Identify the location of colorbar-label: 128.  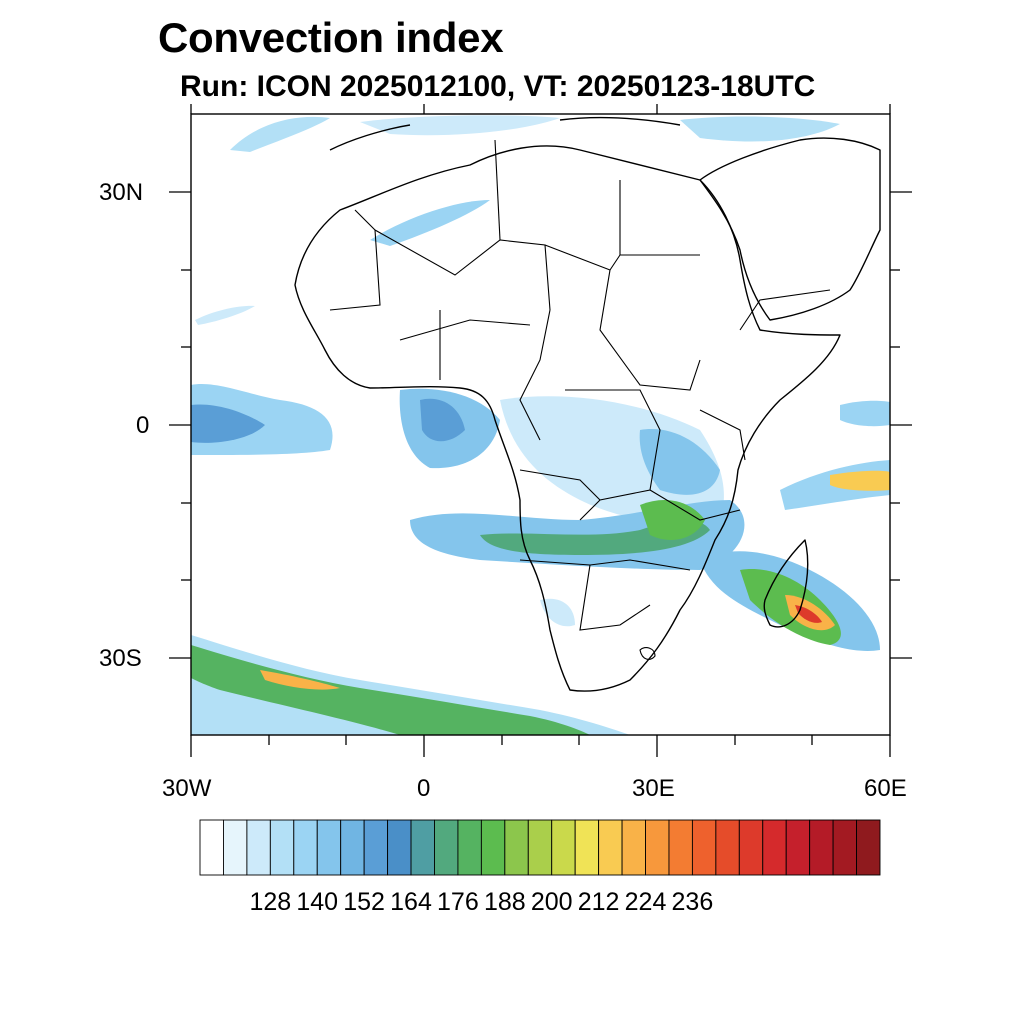
(270, 902).